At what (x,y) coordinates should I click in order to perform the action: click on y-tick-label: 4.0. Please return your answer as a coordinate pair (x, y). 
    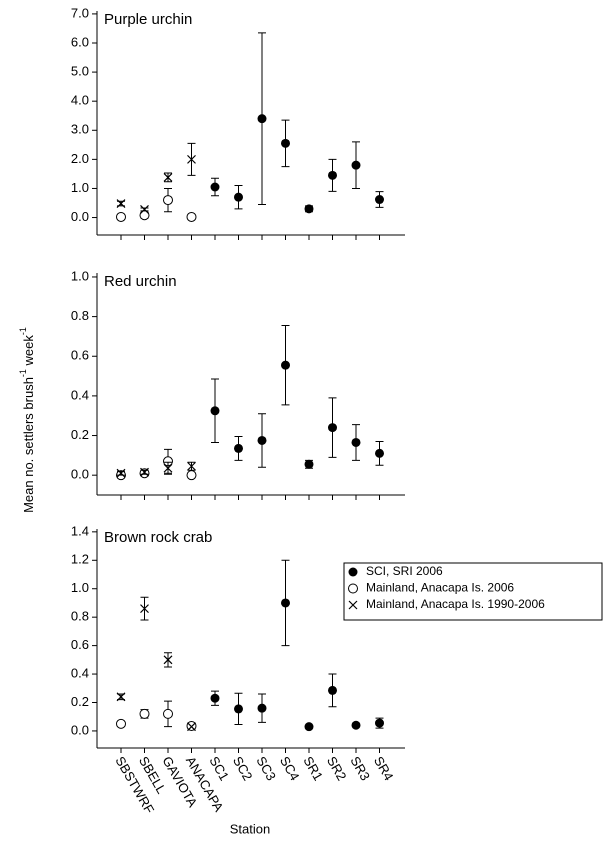
    Looking at the image, I should click on (80, 100).